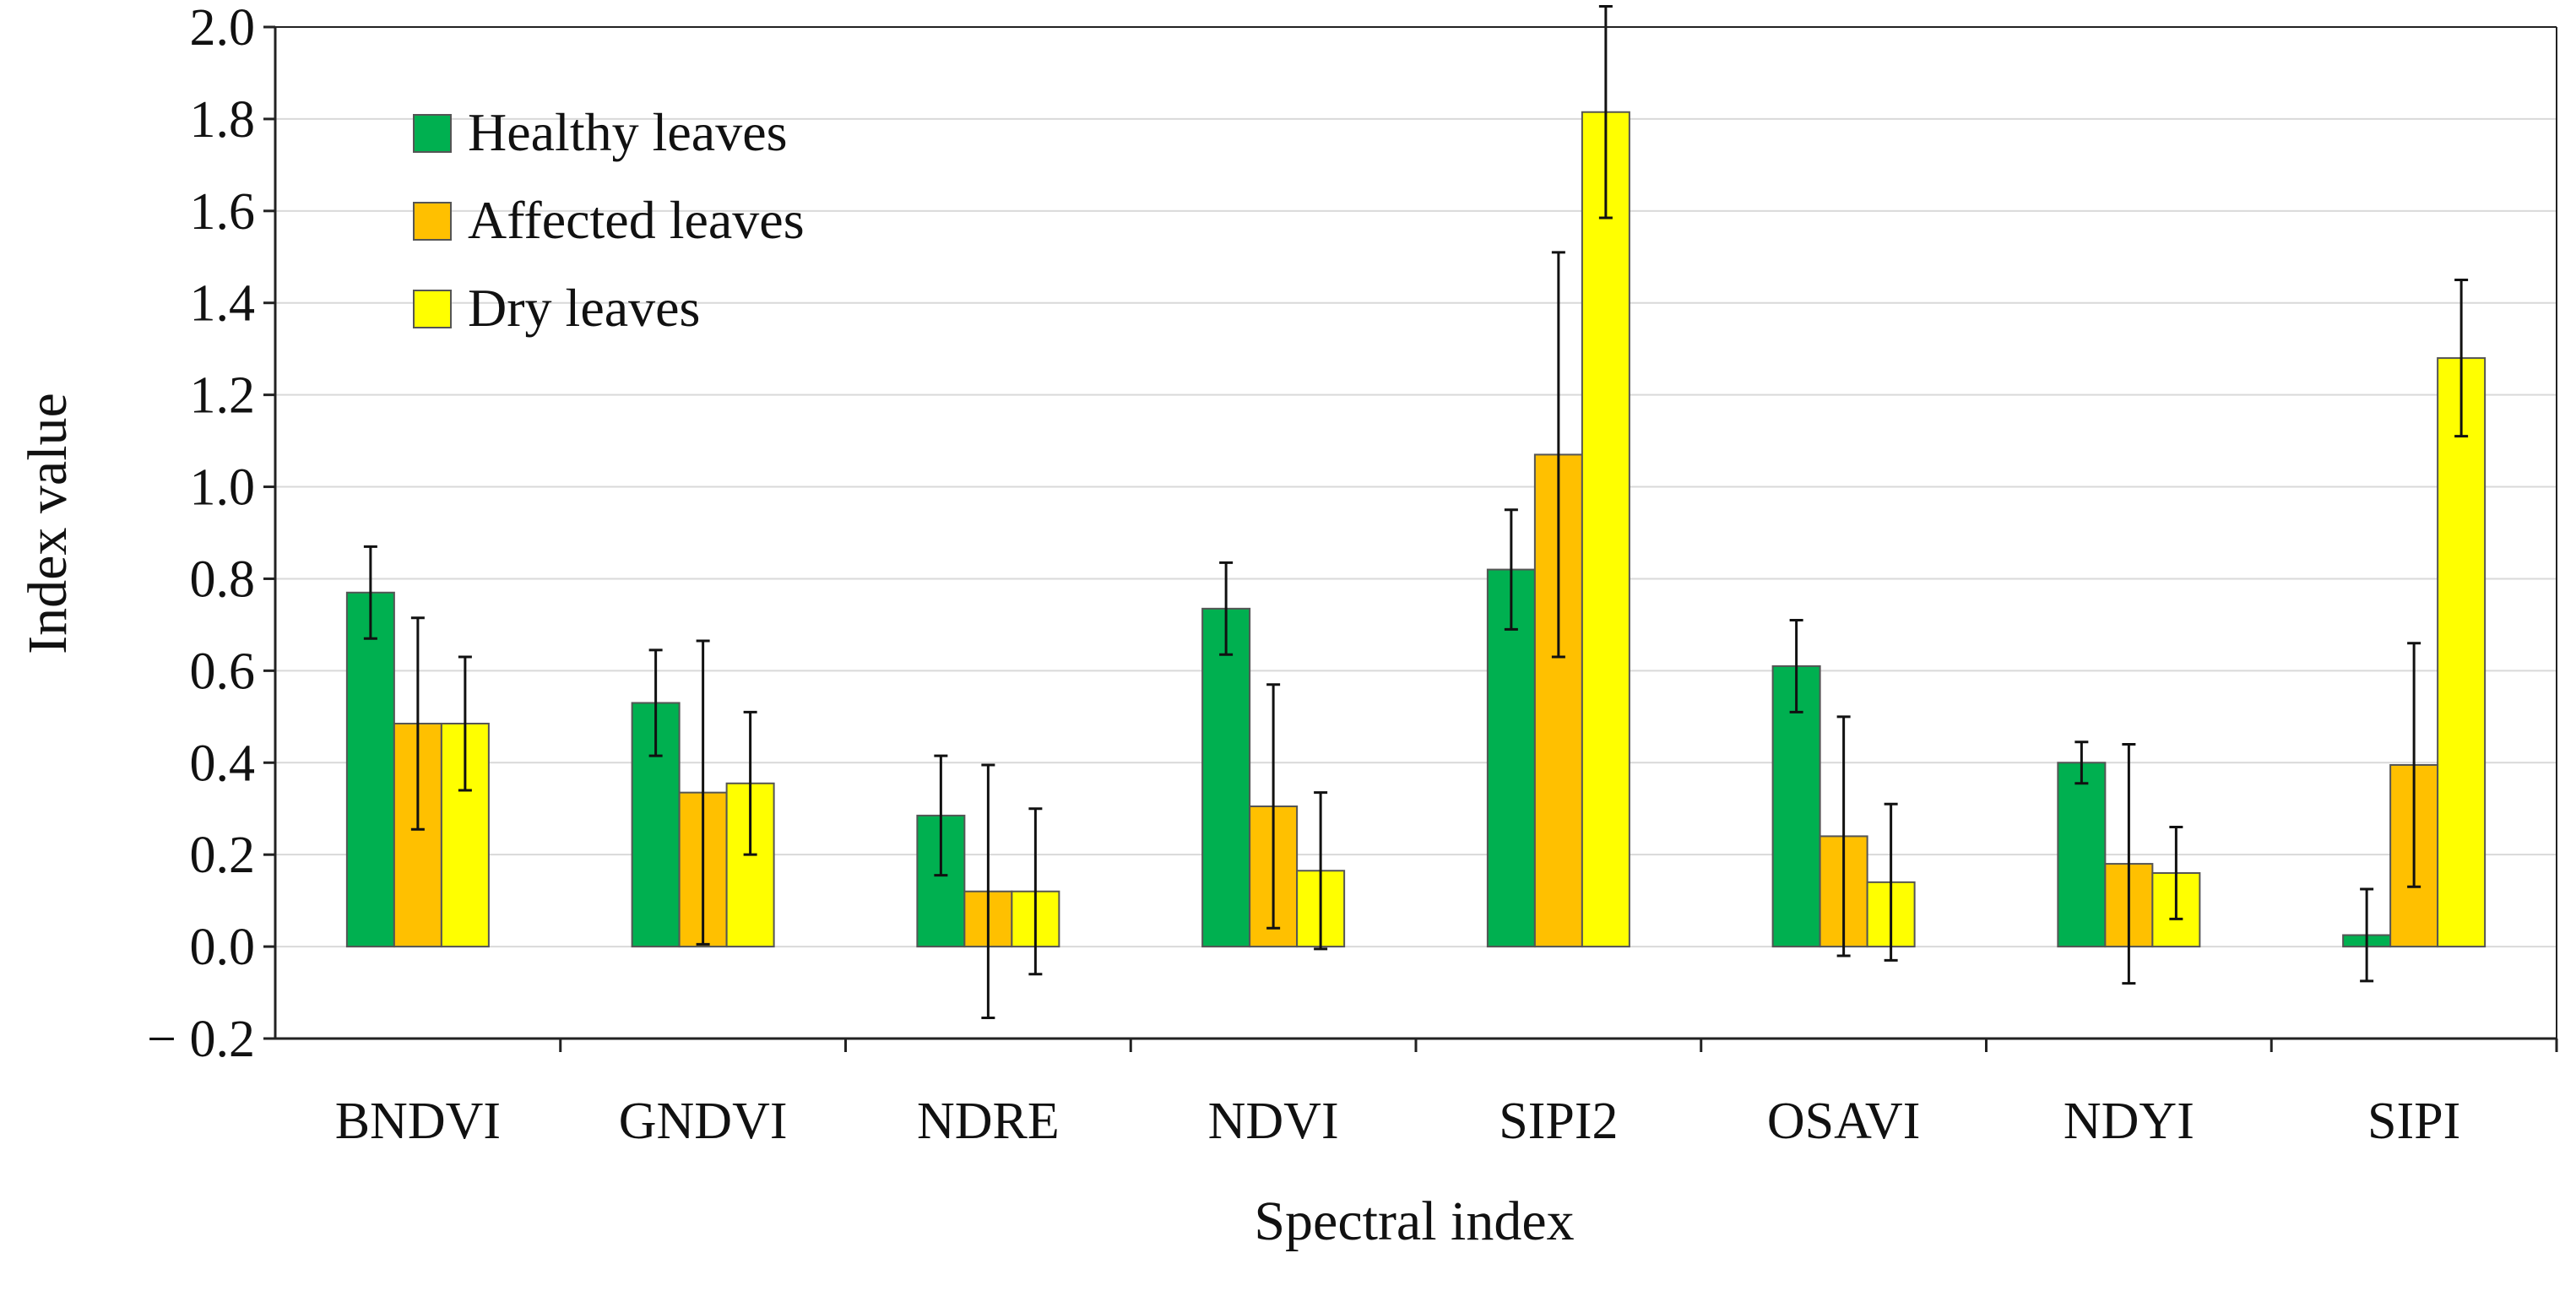 The image size is (2576, 1291). I want to click on y-tick-label: 0.8, so click(223, 579).